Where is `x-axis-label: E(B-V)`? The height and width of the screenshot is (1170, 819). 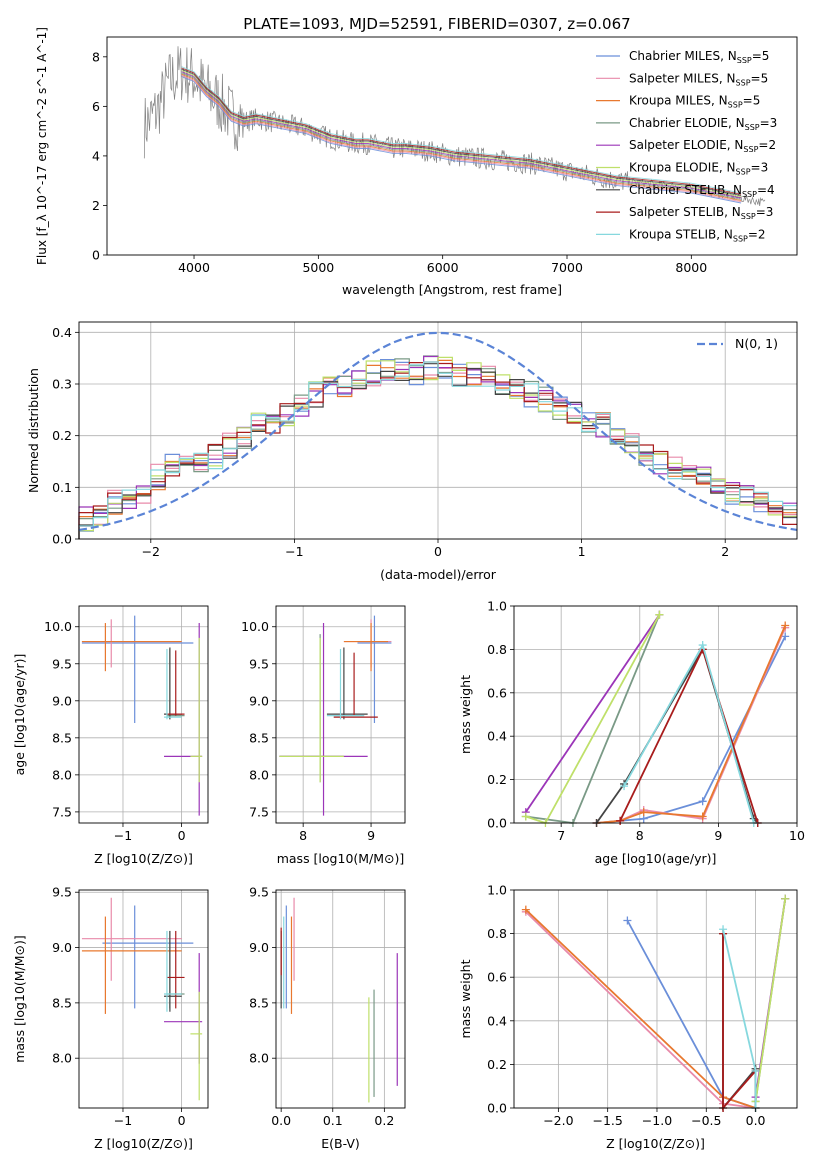 x-axis-label: E(B-V) is located at coordinates (340, 1143).